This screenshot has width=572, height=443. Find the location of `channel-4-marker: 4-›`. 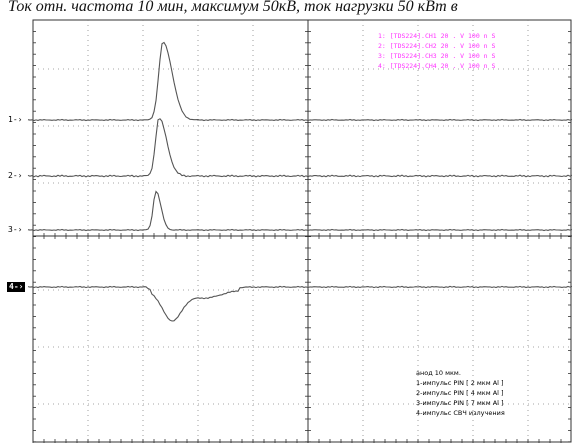

channel-4-marker: 4-› is located at coordinates (16, 287).